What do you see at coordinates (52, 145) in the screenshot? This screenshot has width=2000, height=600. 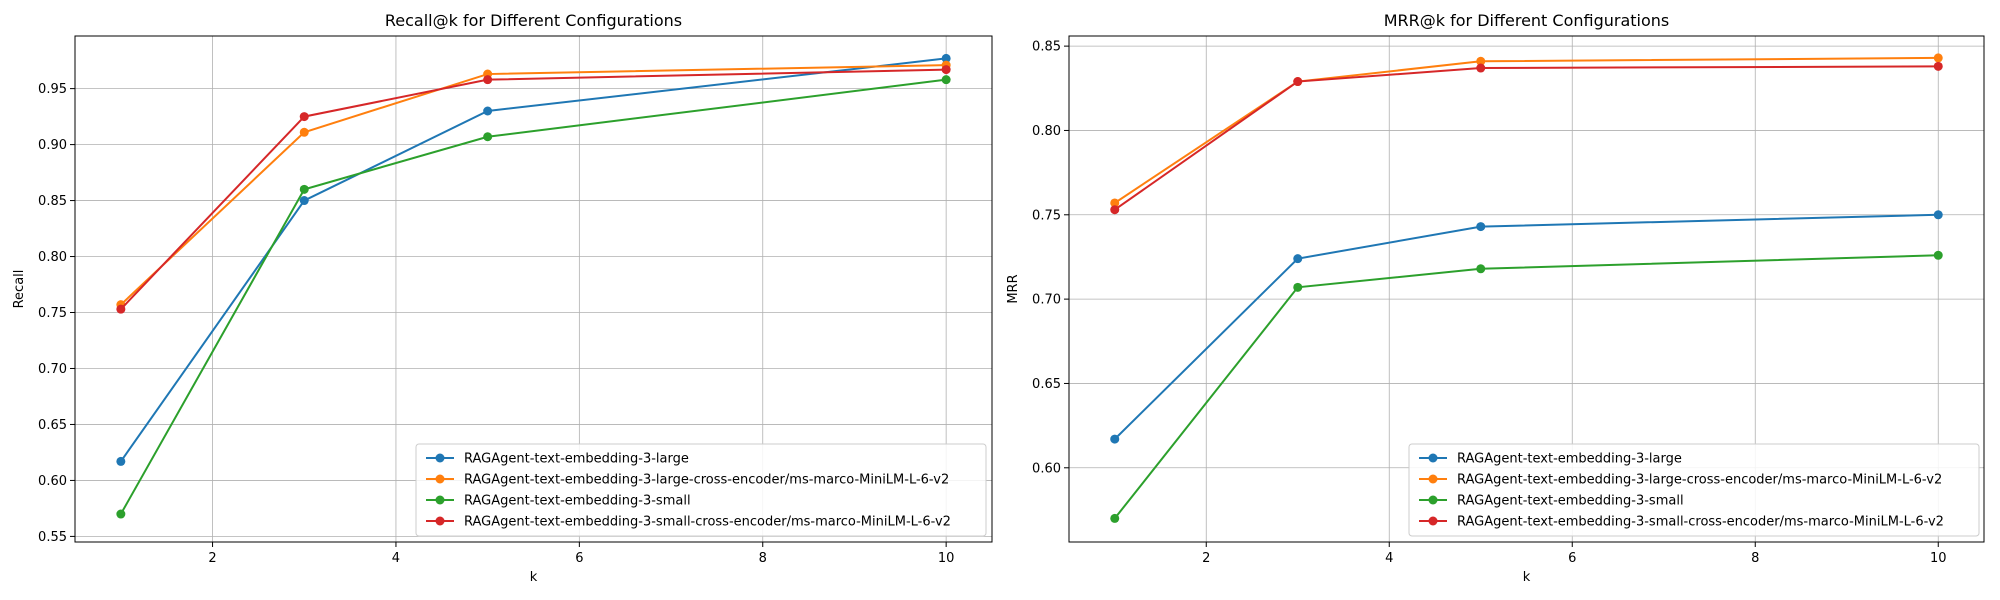 I see `y-tick-label: 0.90` at bounding box center [52, 145].